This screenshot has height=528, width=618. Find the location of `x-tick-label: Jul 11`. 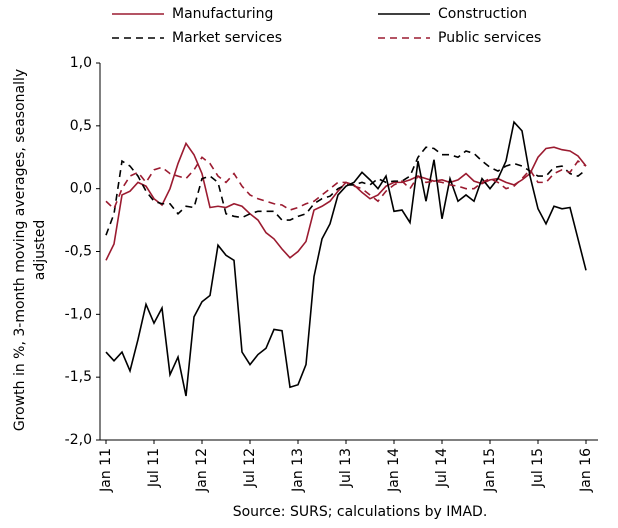

x-tick-label: Jul 11 is located at coordinates (154, 468).